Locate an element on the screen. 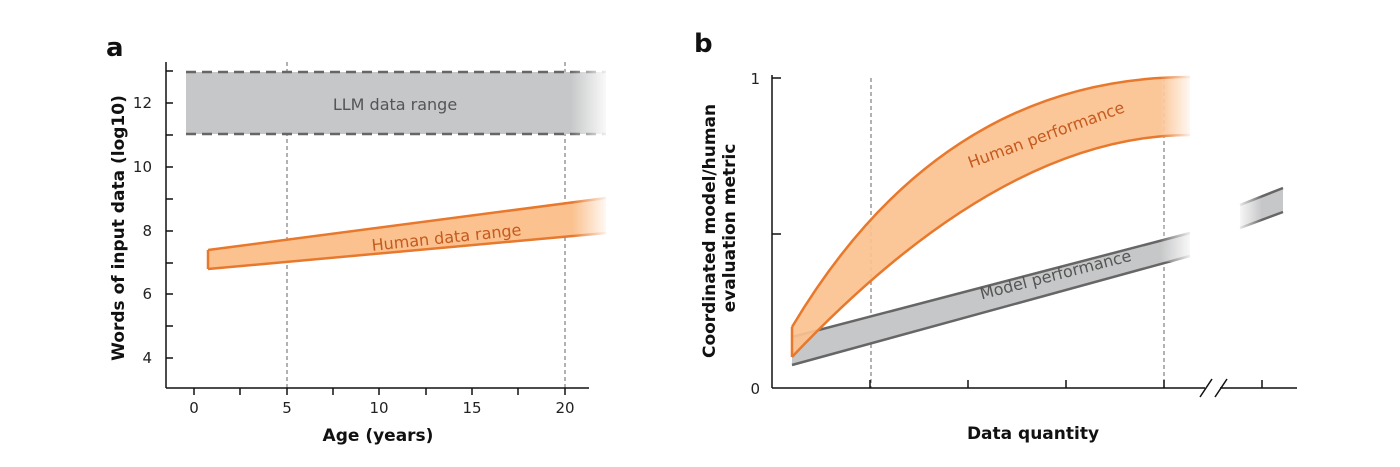 This screenshot has height=467, width=1400. panel-b-ytick-1: 1 is located at coordinates (755, 79).